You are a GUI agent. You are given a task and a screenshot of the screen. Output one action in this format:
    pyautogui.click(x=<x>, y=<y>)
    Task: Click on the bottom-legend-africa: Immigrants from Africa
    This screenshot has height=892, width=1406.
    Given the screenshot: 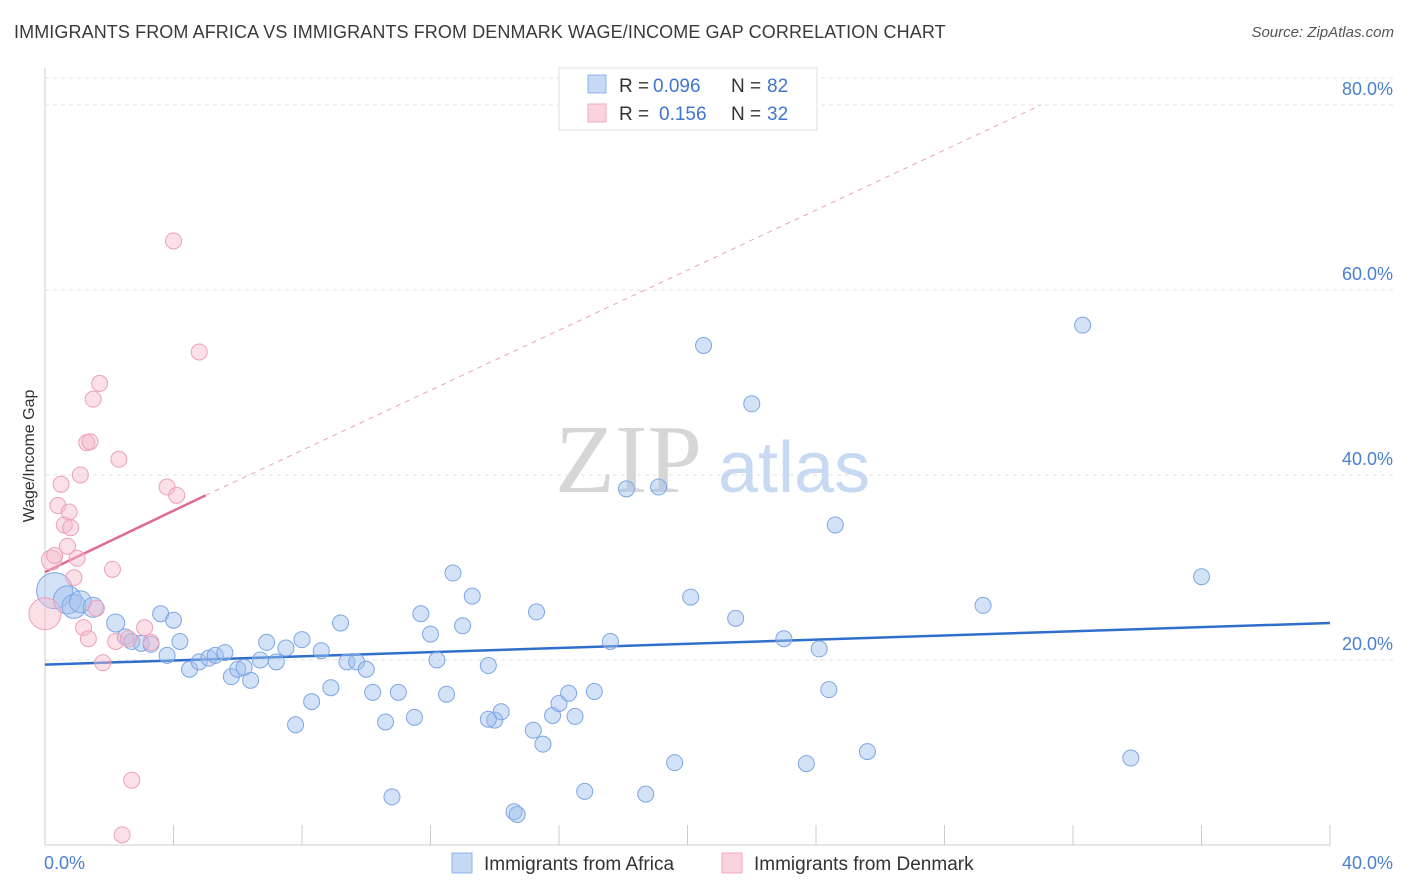 What is the action you would take?
    pyautogui.click(x=579, y=864)
    